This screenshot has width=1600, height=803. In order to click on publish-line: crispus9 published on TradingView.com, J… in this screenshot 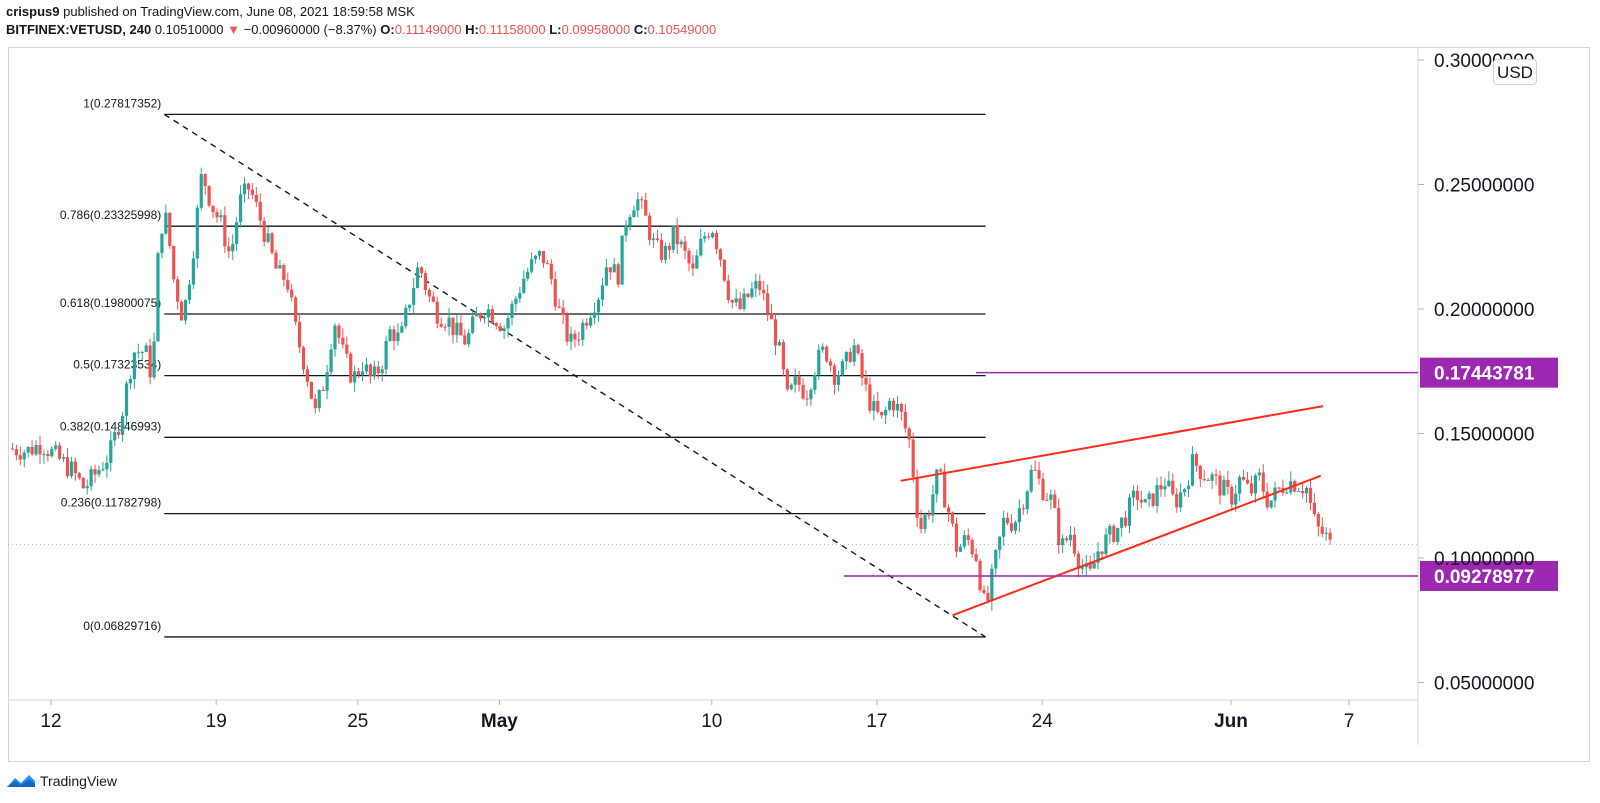, I will do `click(361, 12)`.